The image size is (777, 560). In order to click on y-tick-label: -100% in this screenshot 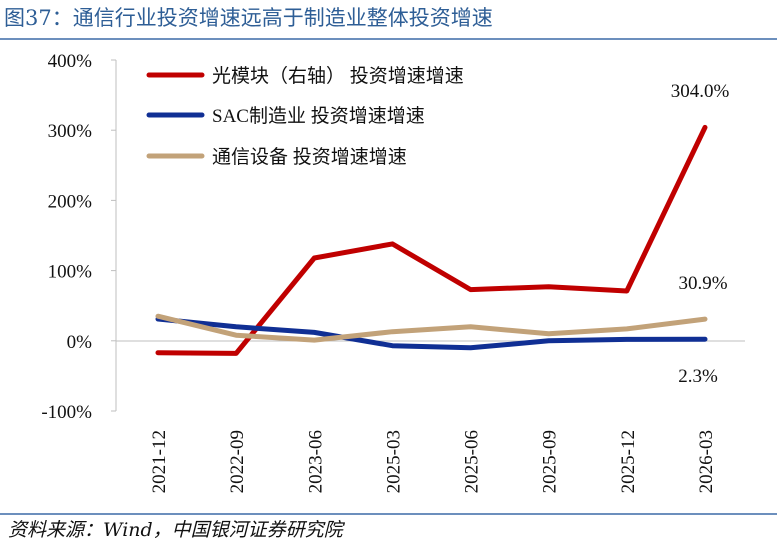, I will do `click(66, 412)`.